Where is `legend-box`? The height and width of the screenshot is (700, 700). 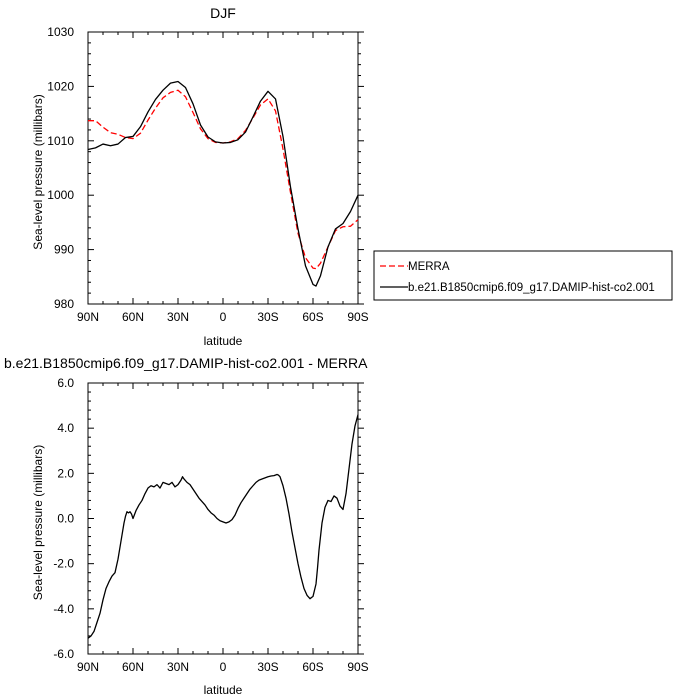 legend-box is located at coordinates (523, 275).